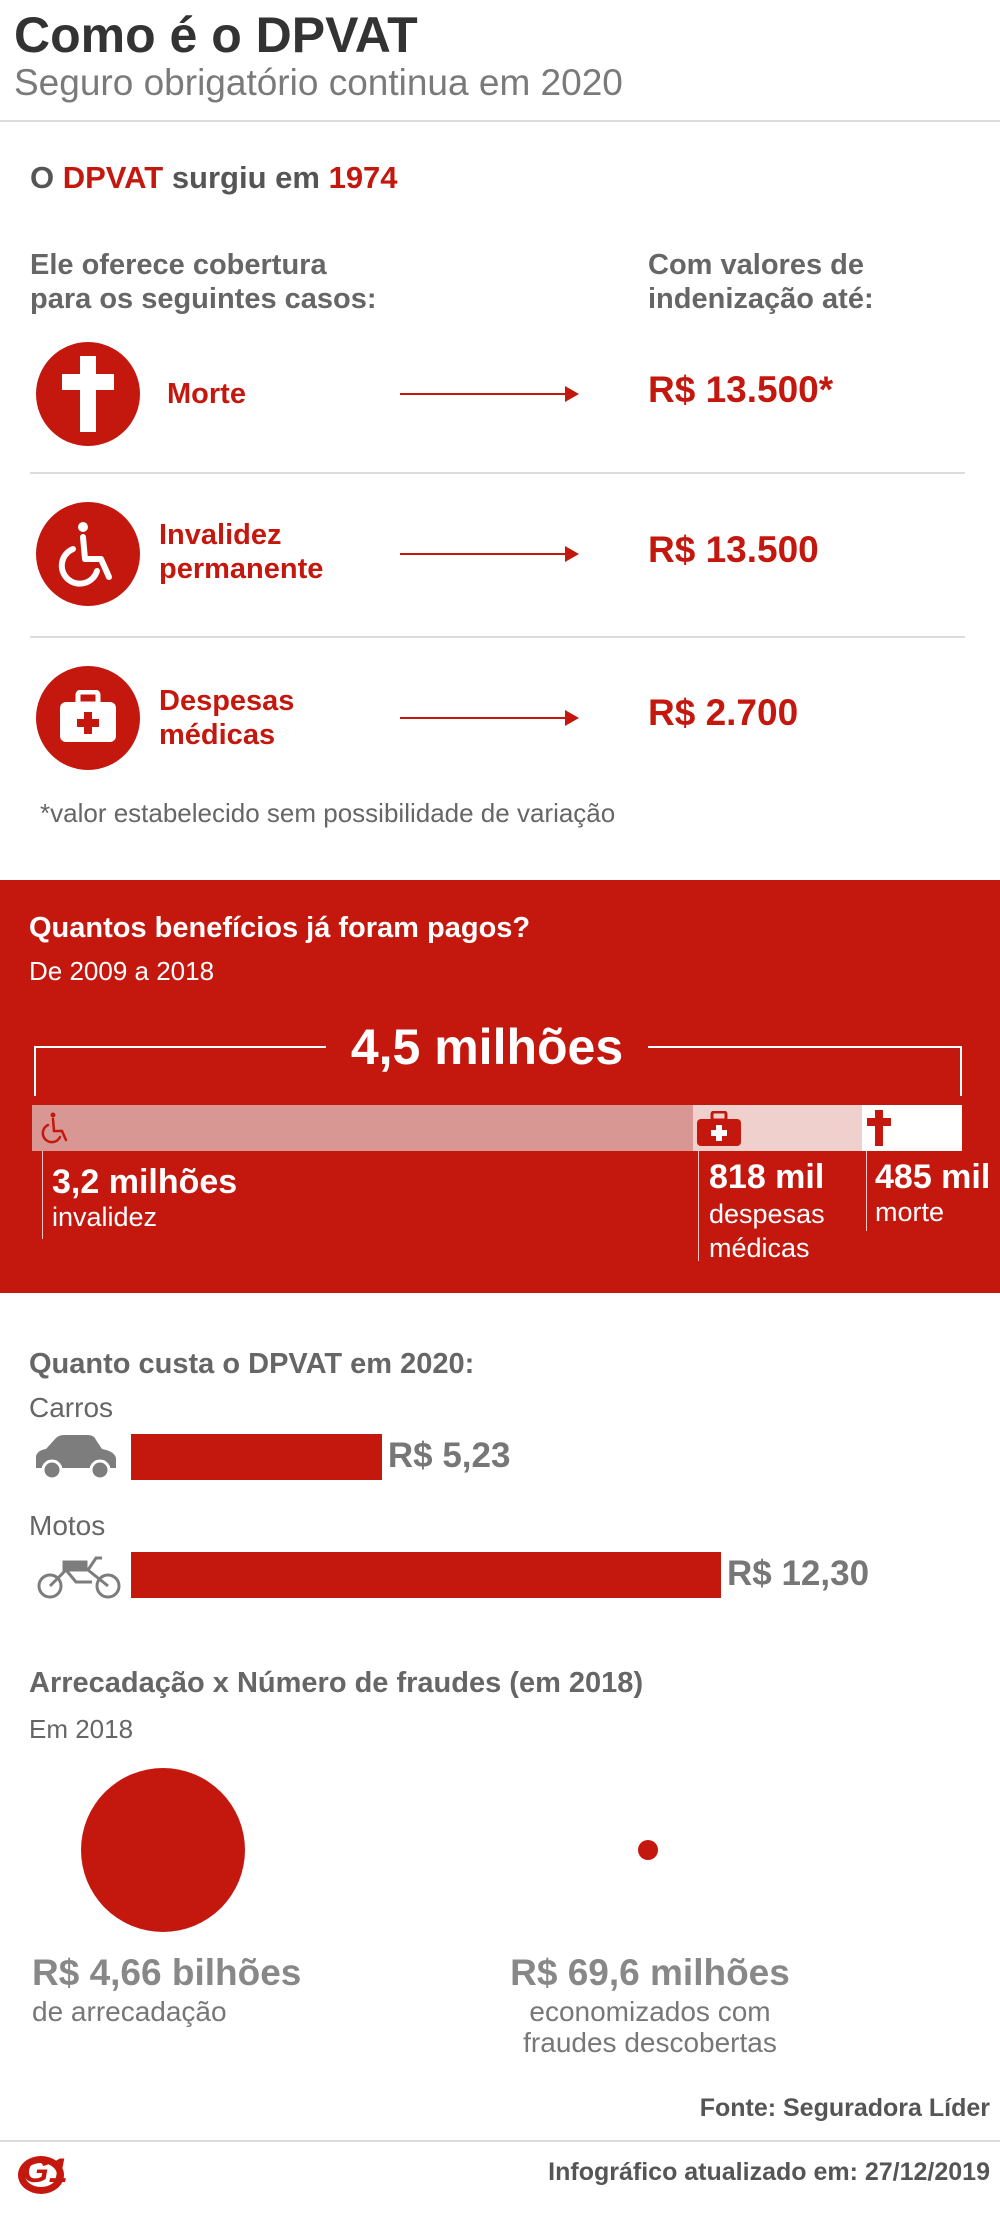 This screenshot has height=2214, width=1000. Describe the element at coordinates (67, 1525) in the screenshot. I see `cost-label-motos: Motos` at that location.